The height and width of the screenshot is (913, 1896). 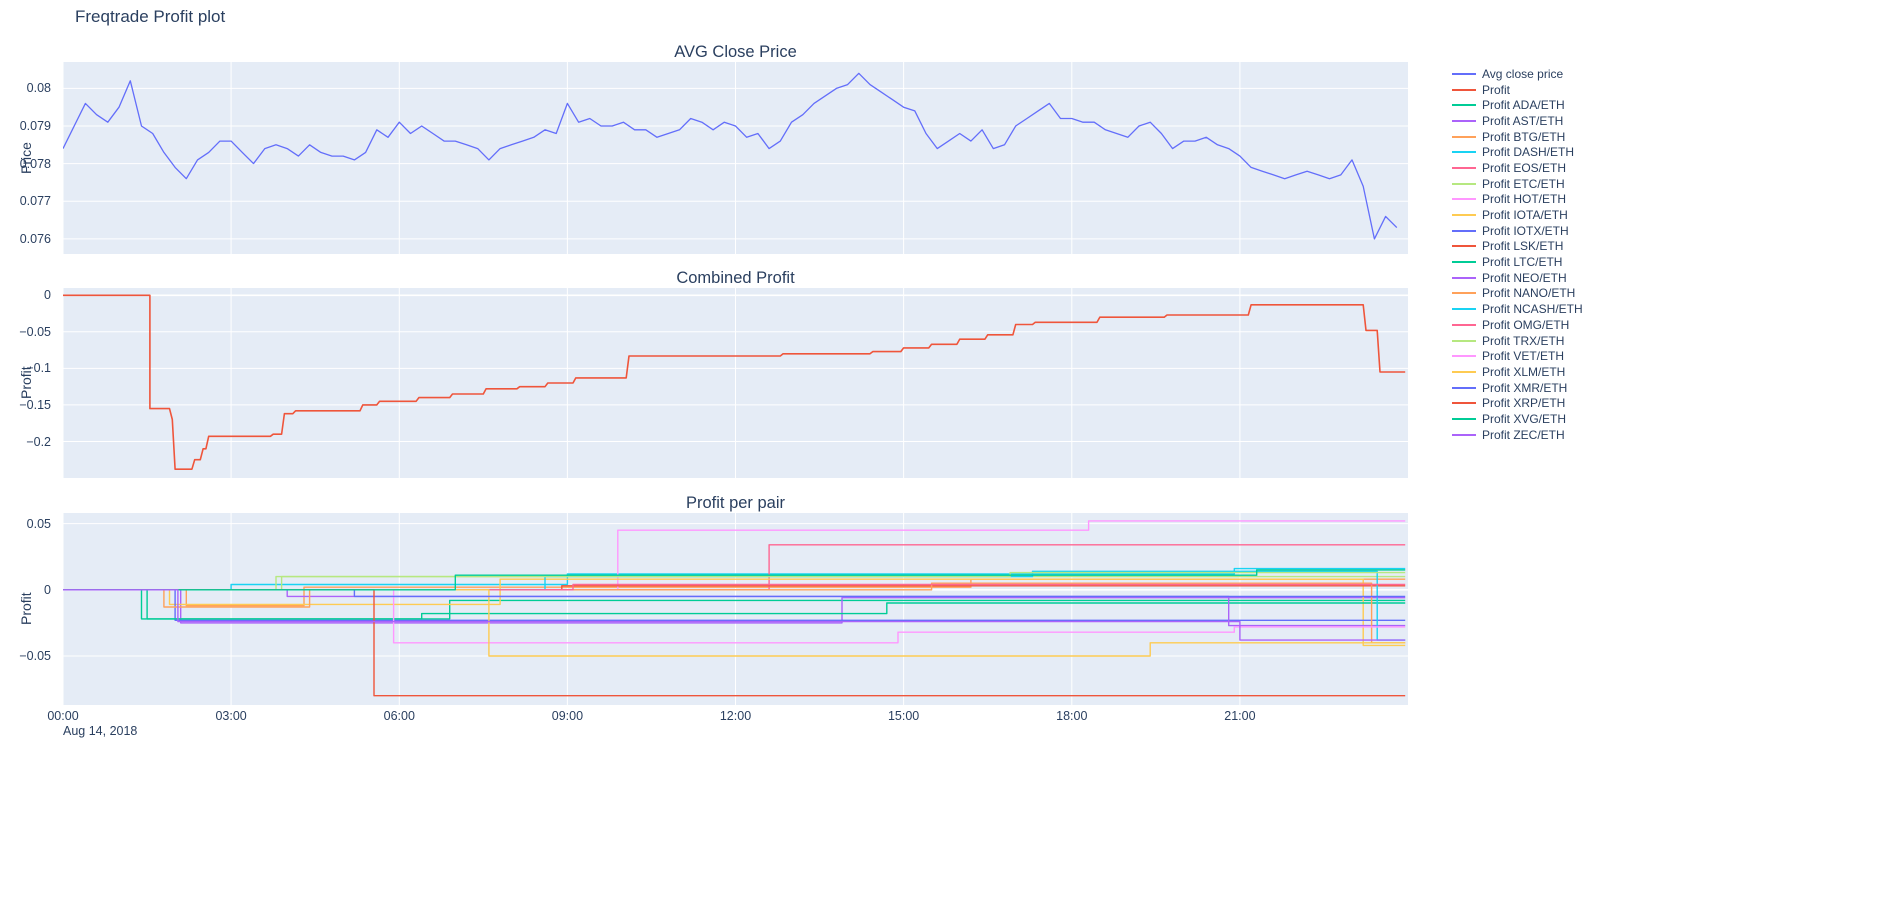 I want to click on legend-item: Profit NEO/ETH, so click(x=1562, y=278).